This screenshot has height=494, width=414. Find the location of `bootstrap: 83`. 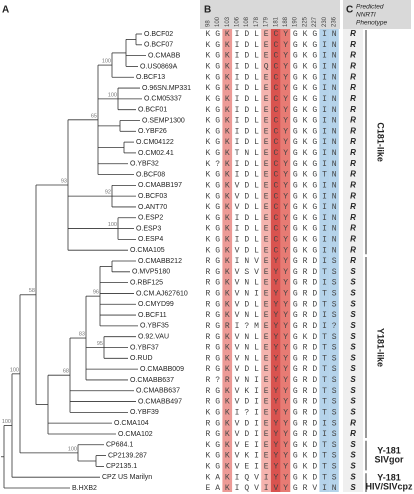

bootstrap: 83 is located at coordinates (82, 334).